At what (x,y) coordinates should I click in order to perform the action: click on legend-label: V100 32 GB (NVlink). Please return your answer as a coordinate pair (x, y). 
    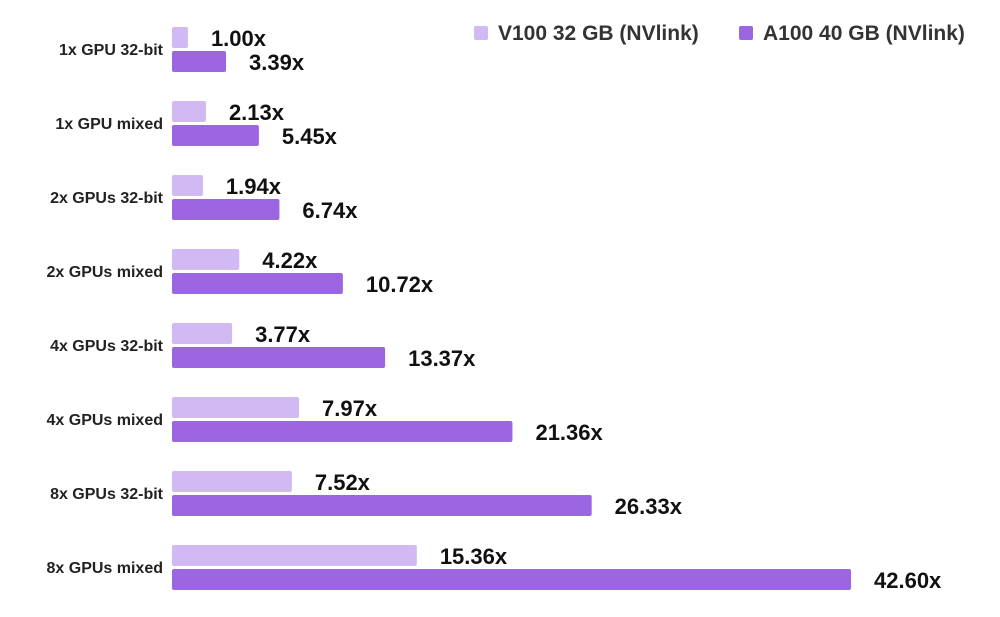
    Looking at the image, I should click on (598, 33).